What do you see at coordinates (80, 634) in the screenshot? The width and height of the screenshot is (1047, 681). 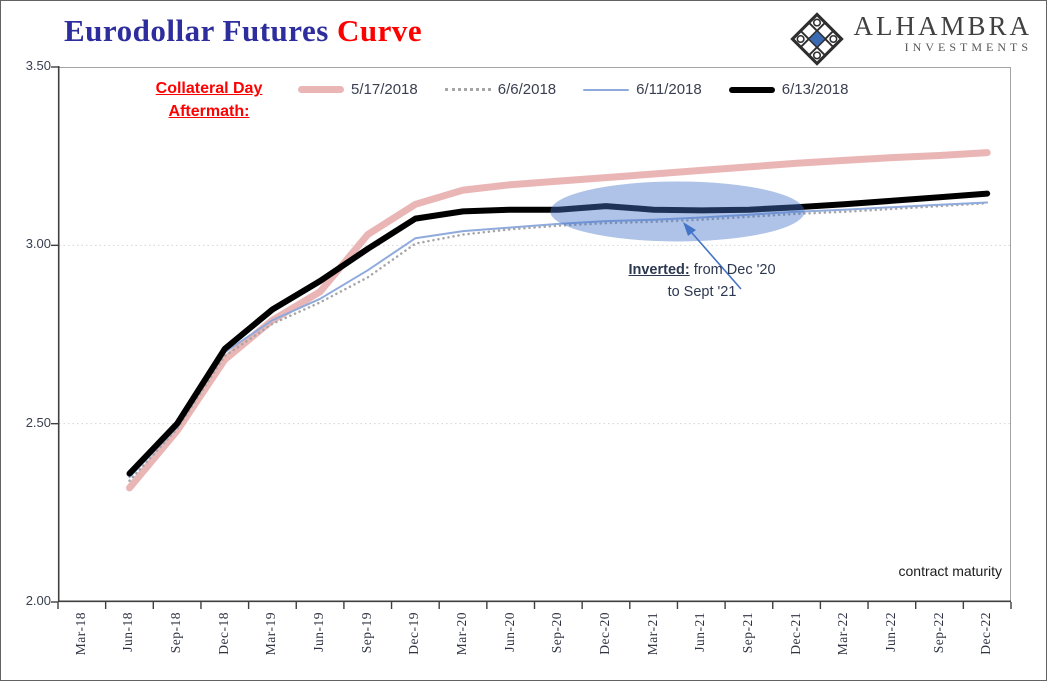 I see `x-axis-label: Mar-18` at bounding box center [80, 634].